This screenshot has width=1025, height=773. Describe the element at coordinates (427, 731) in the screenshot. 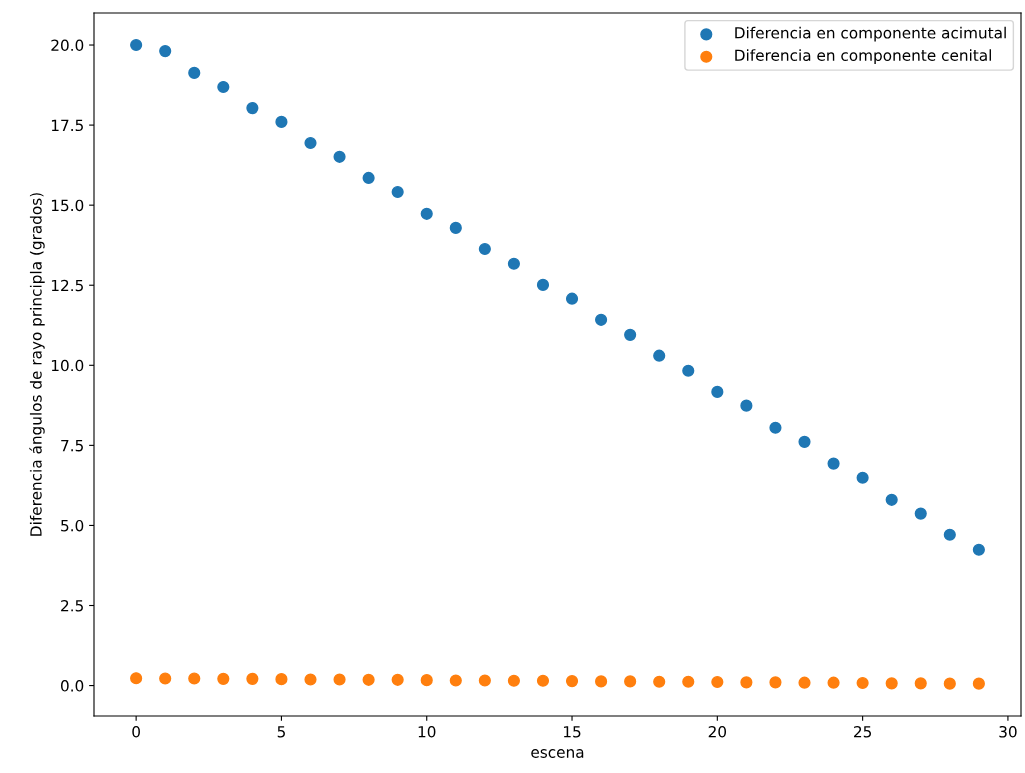

I see `x-tick-label: 10` at that location.